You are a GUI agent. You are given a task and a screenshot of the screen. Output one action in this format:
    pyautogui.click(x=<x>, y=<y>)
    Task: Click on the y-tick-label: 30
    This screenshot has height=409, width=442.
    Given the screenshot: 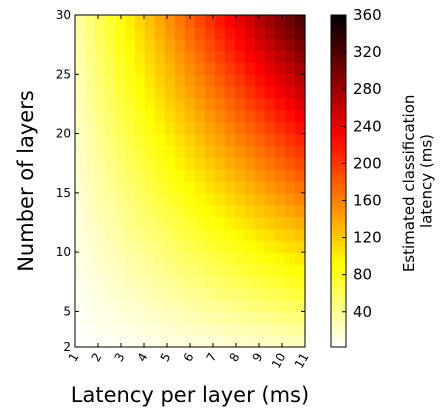 What is the action you would take?
    pyautogui.click(x=63, y=15)
    